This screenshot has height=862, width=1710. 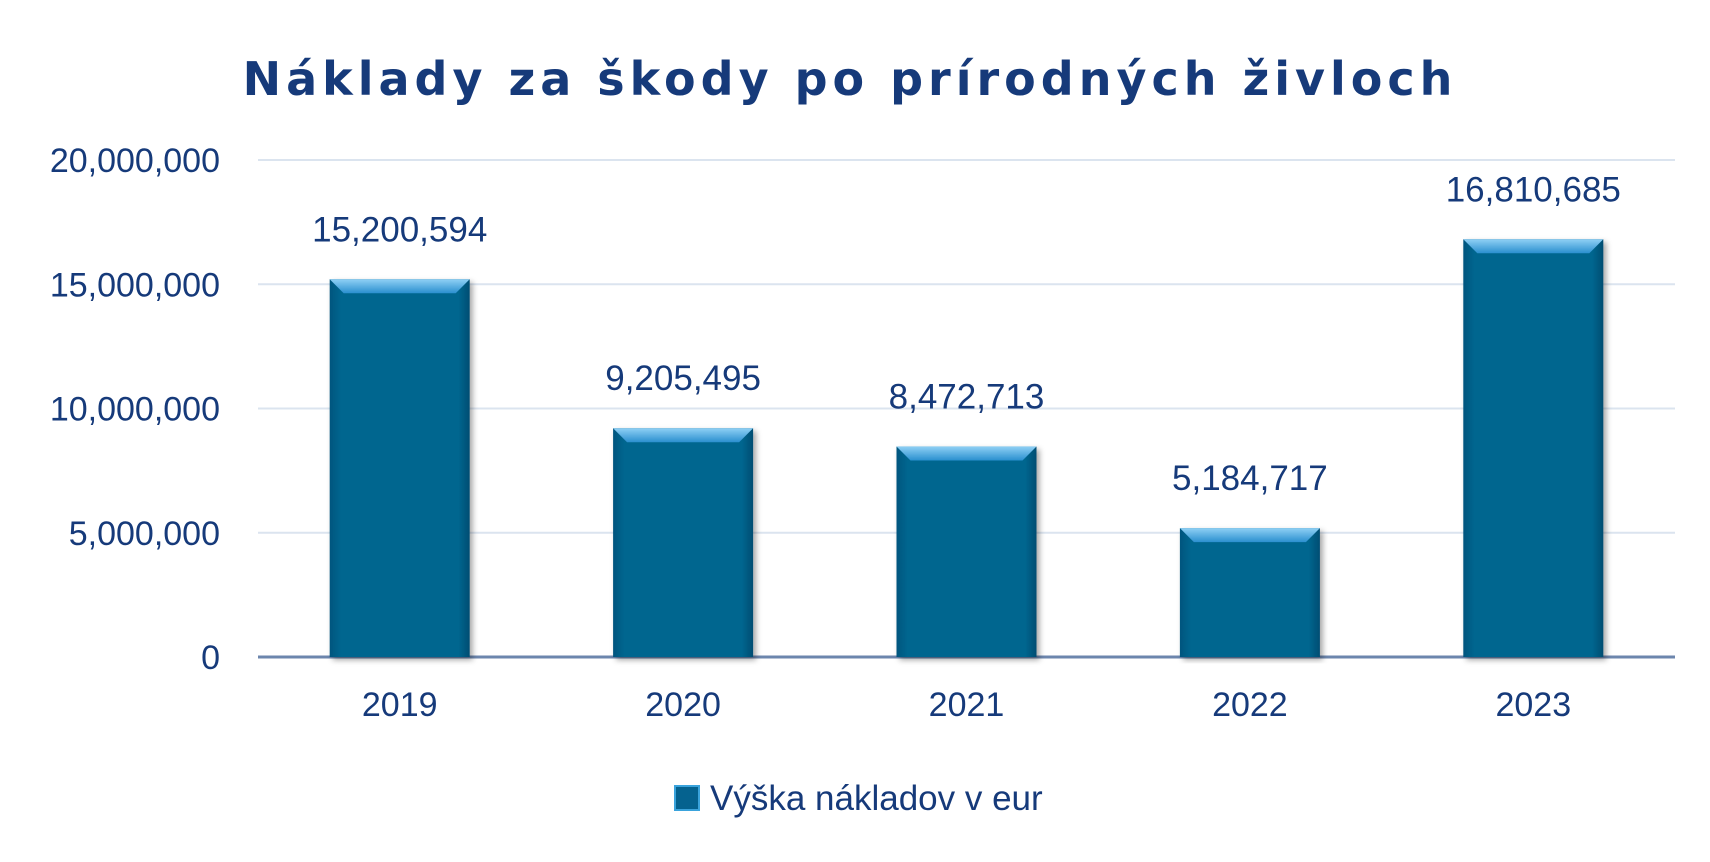 What do you see at coordinates (144, 534) in the screenshot?
I see `y-tick-label: 5,000,000` at bounding box center [144, 534].